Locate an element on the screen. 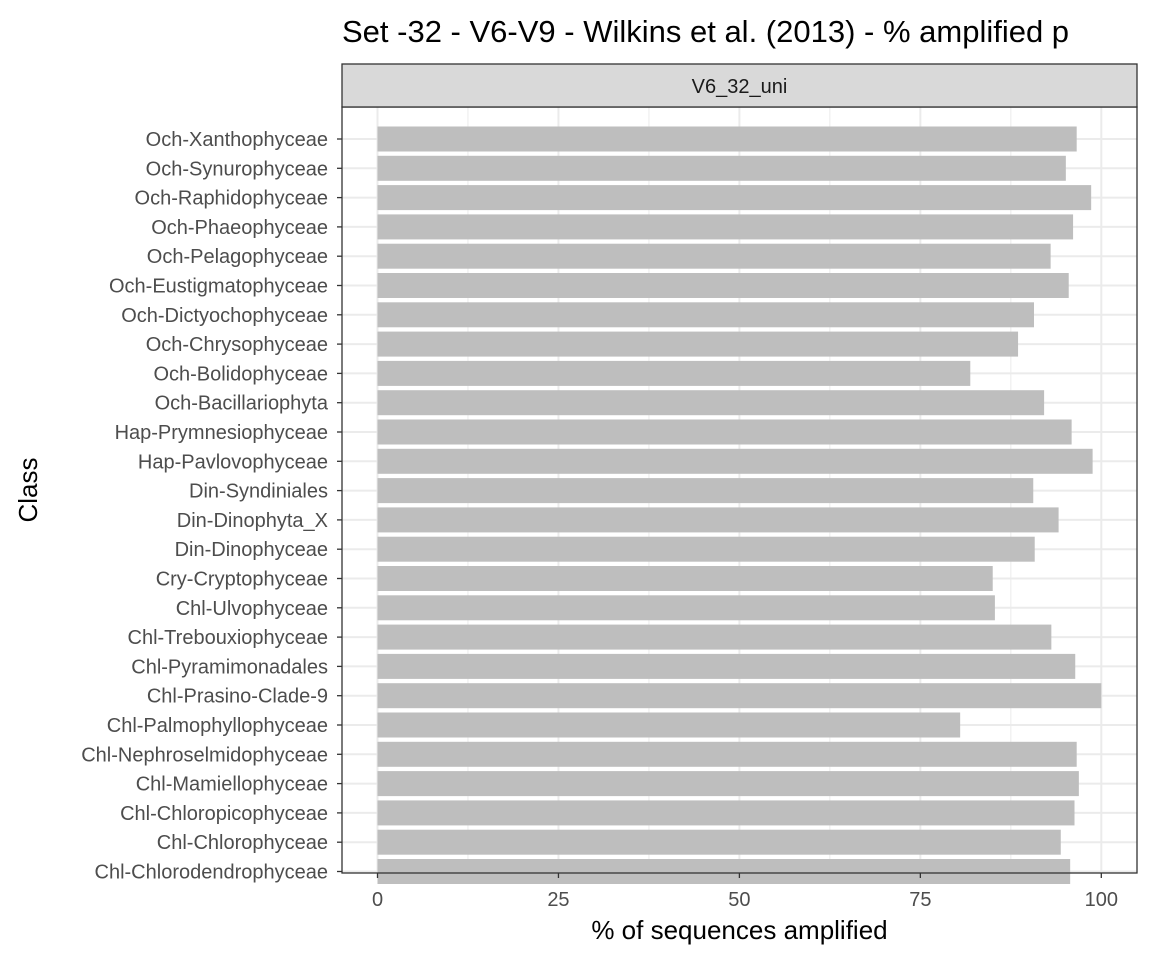  x-tick-label: 75 is located at coordinates (920, 900).